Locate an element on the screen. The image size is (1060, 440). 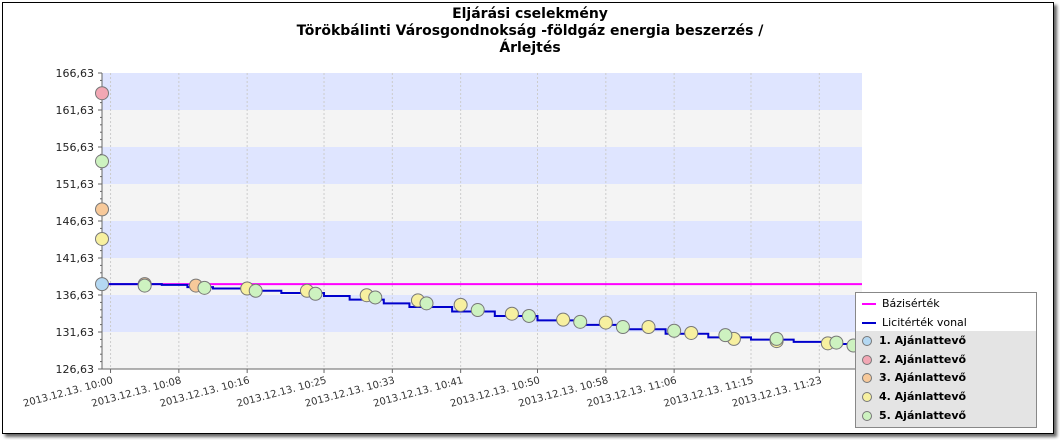
limit-value-line is located at coordinates (482, 315).